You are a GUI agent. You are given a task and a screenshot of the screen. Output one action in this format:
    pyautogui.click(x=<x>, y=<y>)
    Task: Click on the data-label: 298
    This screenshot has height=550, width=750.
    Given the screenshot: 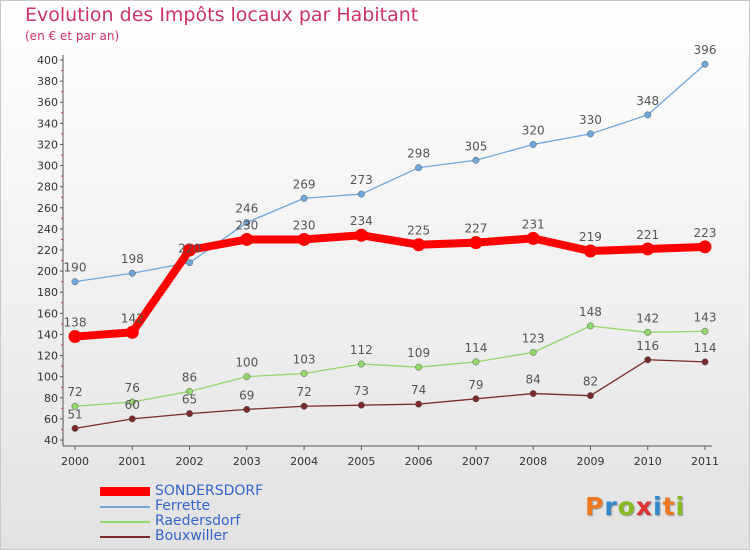 What is the action you would take?
    pyautogui.click(x=418, y=154)
    